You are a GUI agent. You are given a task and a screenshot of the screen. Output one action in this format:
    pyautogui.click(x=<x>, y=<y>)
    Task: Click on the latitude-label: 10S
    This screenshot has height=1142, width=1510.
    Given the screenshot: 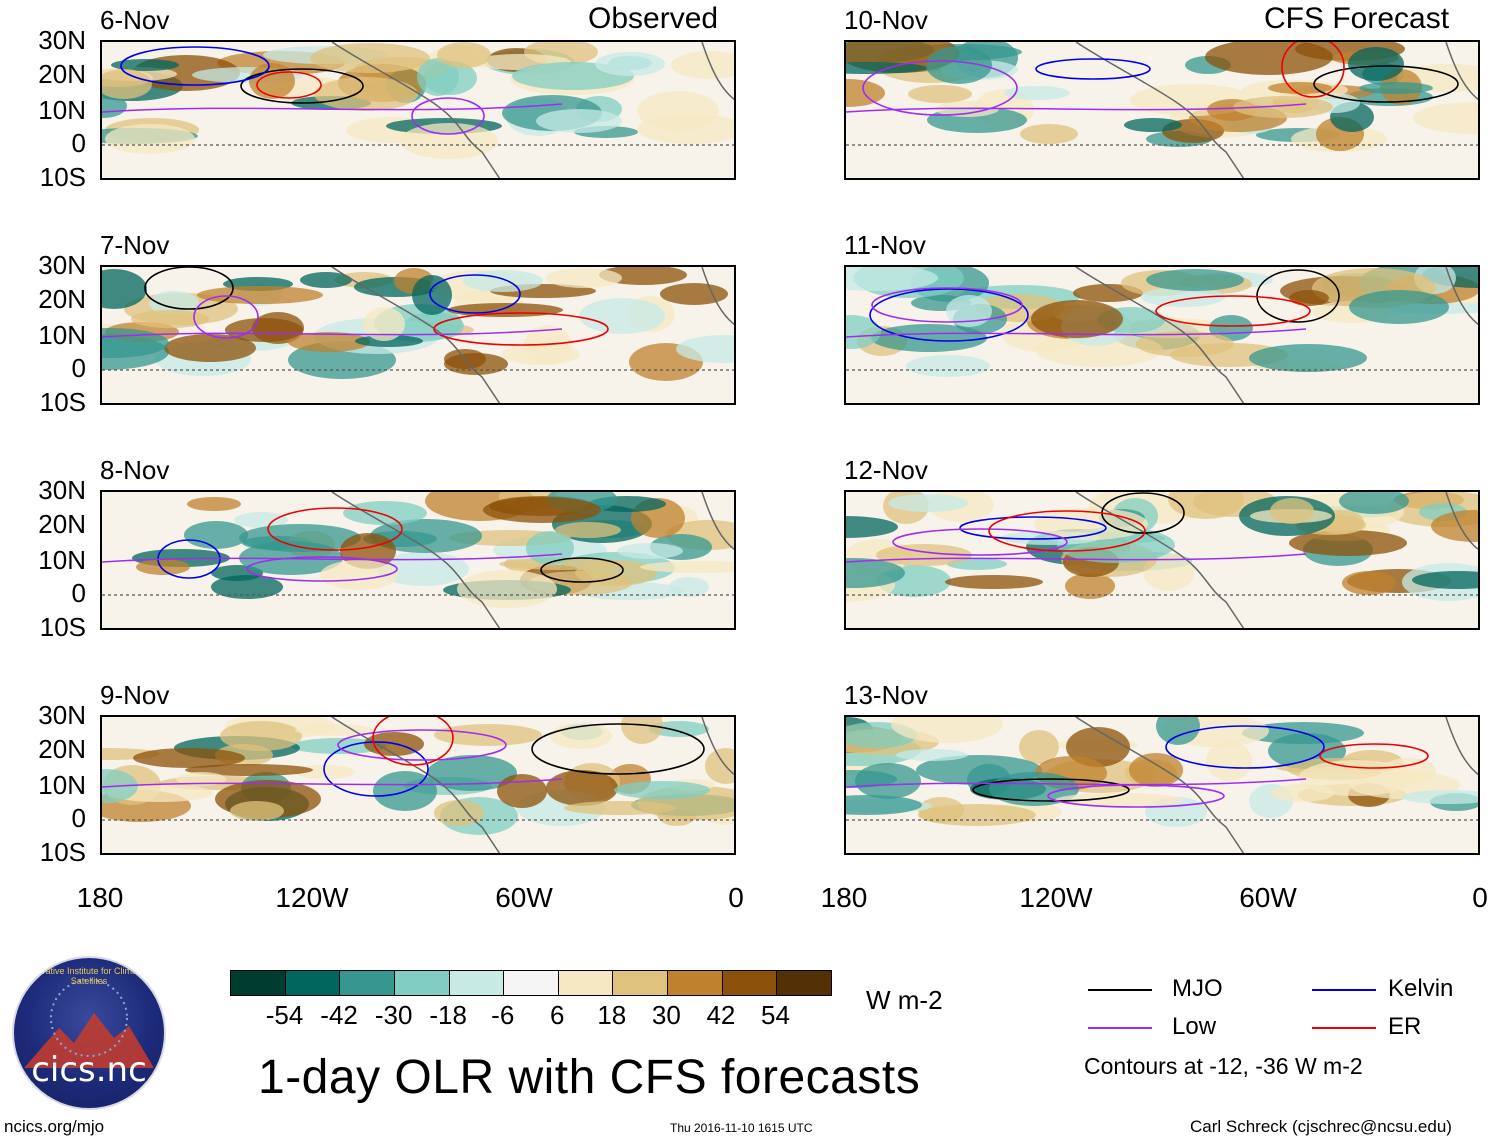 What is the action you would take?
    pyautogui.click(x=62, y=177)
    